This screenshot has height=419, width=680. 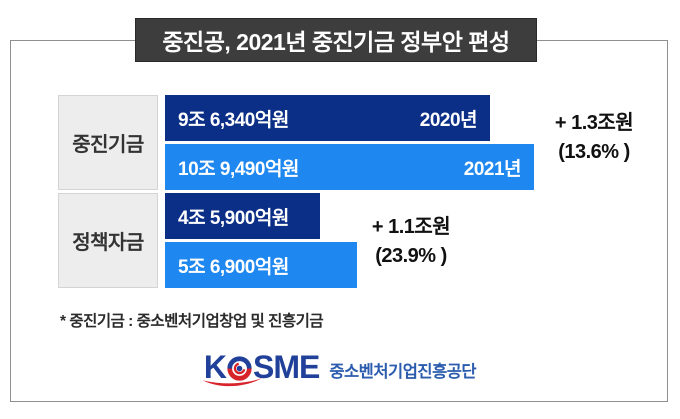 What do you see at coordinates (233, 120) in the screenshot?
I see `bar-value-label: 9조 6,340억원` at bounding box center [233, 120].